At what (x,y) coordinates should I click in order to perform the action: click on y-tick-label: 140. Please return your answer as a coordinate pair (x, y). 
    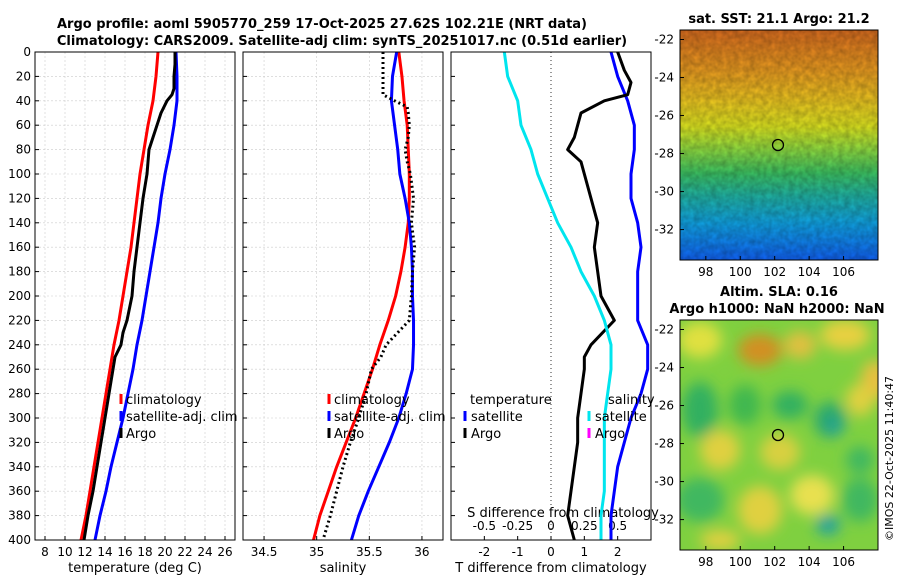
    Looking at the image, I should click on (19, 223).